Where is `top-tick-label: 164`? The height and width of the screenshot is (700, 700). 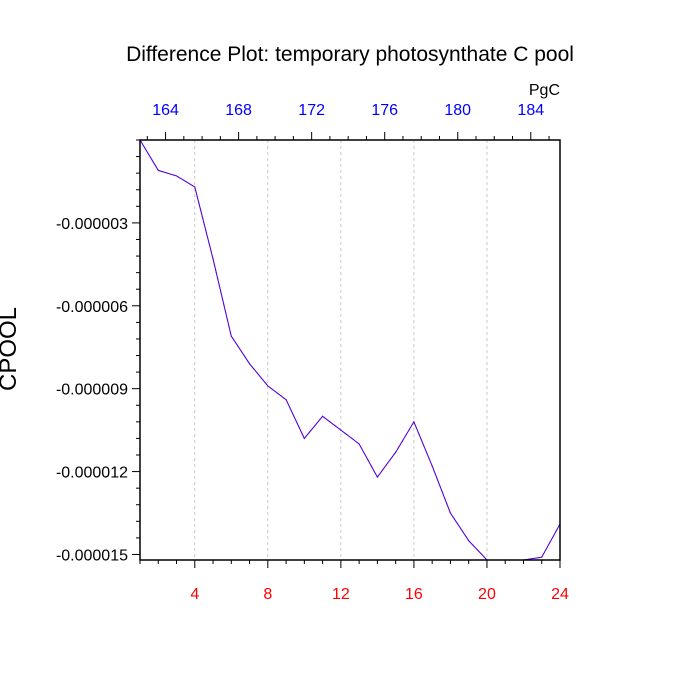 top-tick-label: 164 is located at coordinates (165, 110).